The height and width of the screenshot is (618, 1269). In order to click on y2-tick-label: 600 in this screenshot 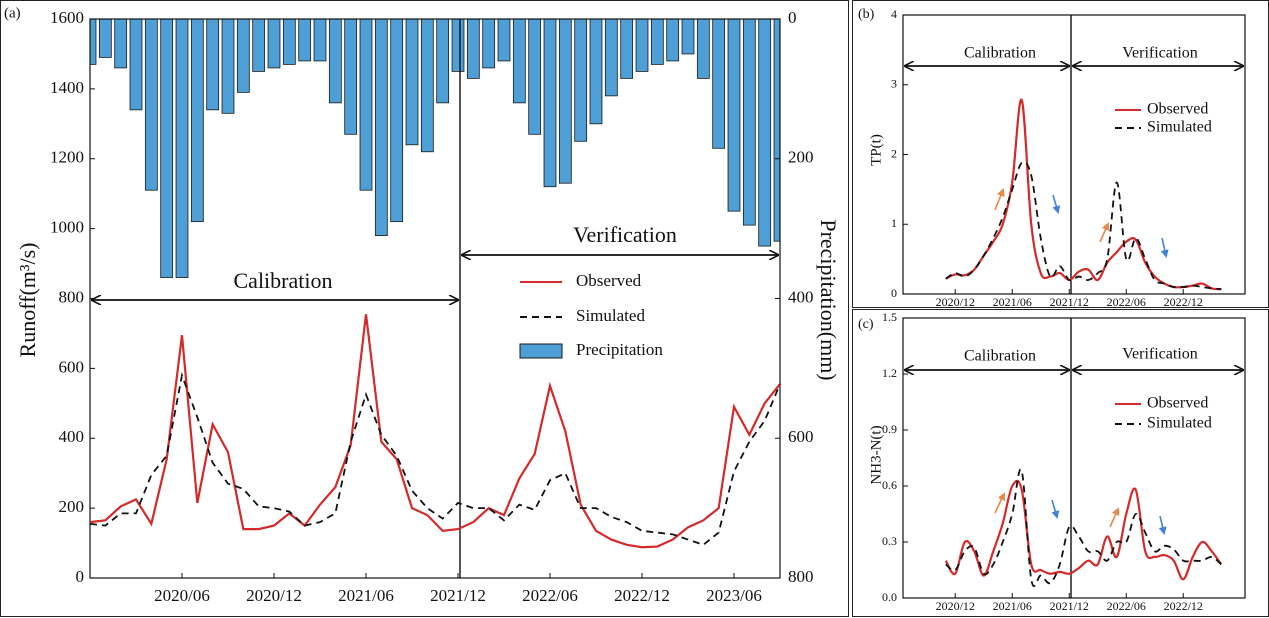, I will do `click(801, 436)`.